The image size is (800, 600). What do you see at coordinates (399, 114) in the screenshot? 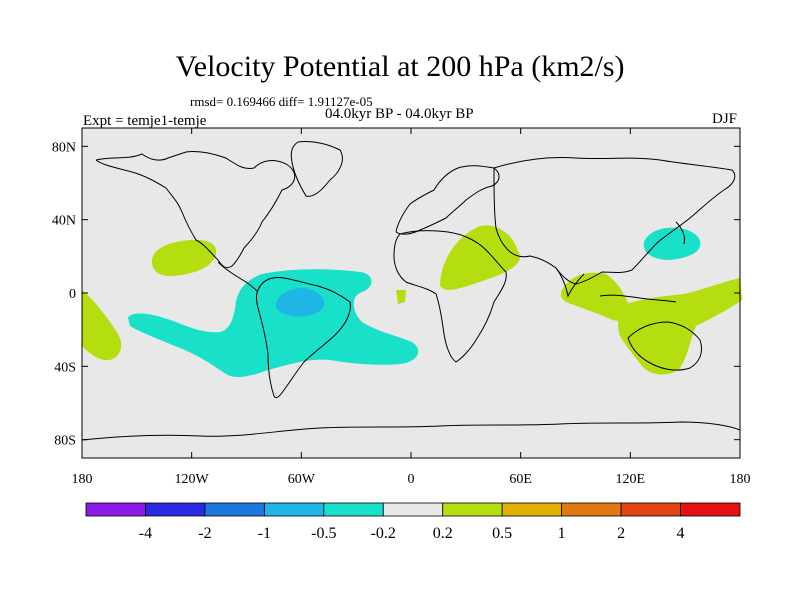
I see `period-label: 04.0kyr BP - 04.0kyr BP` at bounding box center [399, 114].